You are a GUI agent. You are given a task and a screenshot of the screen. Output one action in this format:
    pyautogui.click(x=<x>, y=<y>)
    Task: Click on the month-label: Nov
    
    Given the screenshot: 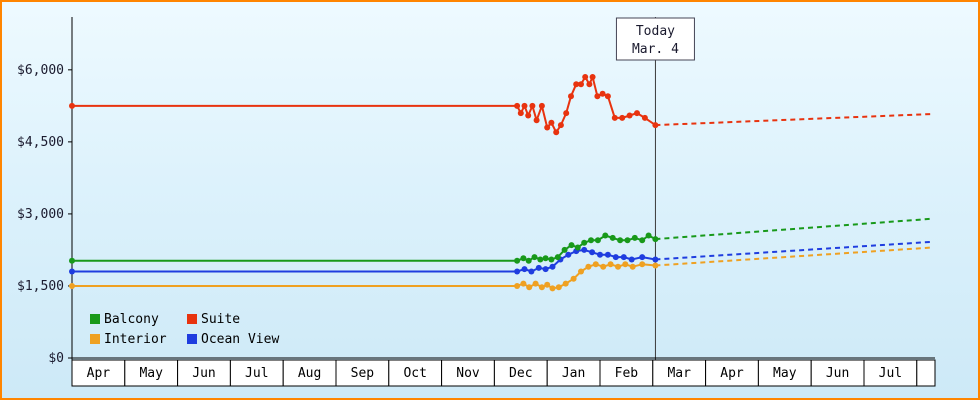 What is the action you would take?
    pyautogui.click(x=468, y=373)
    